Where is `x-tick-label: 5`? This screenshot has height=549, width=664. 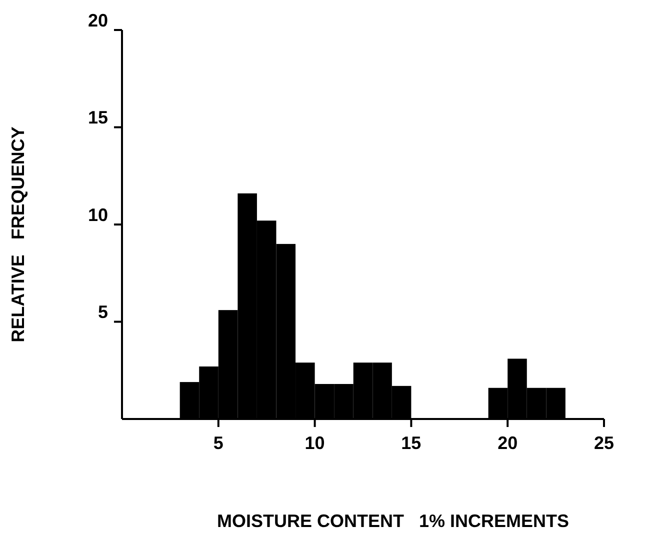
x-tick-label: 5 is located at coordinates (218, 443).